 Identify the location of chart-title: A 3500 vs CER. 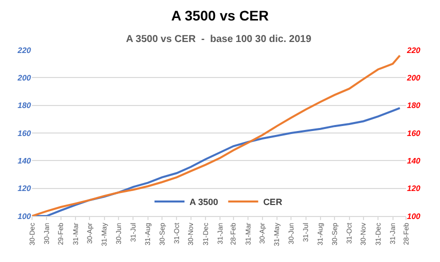
(220, 15).